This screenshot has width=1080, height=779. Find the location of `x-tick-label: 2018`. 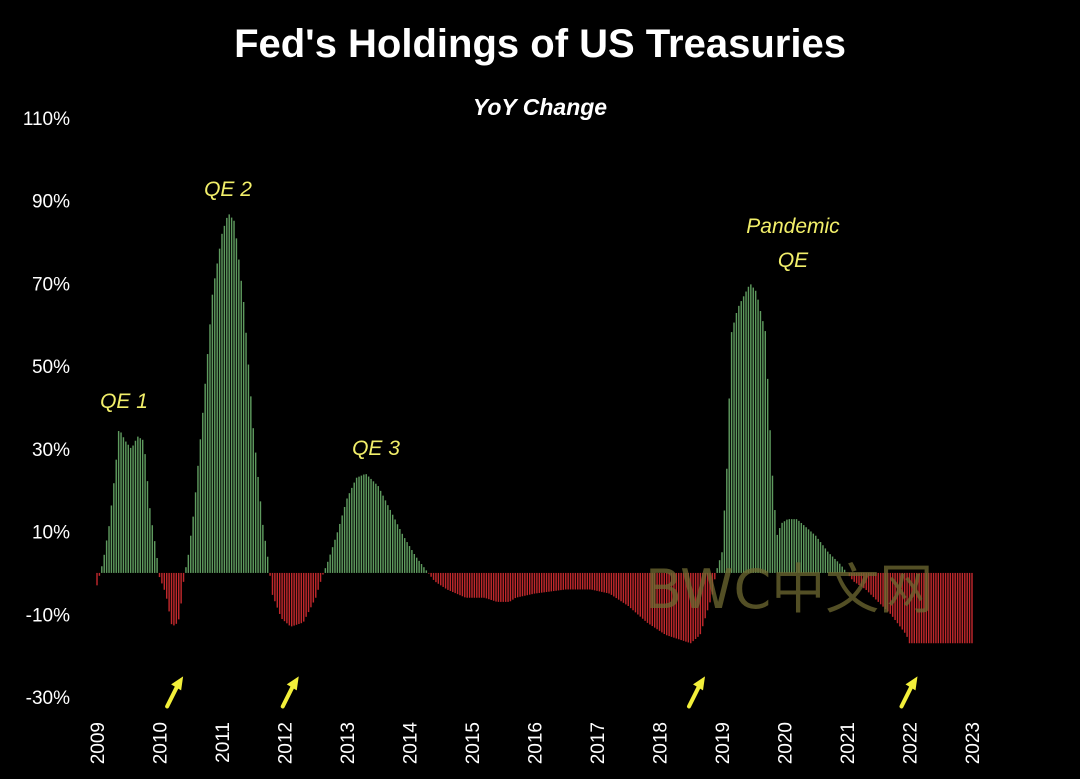

x-tick-label: 2018 is located at coordinates (661, 743).